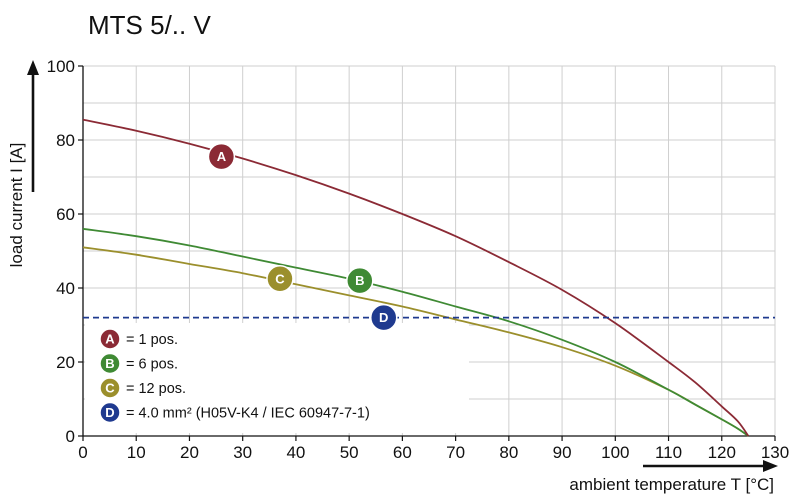 Image resolution: width=800 pixels, height=501 pixels. I want to click on y-direction-arrow-head, so click(33, 67).